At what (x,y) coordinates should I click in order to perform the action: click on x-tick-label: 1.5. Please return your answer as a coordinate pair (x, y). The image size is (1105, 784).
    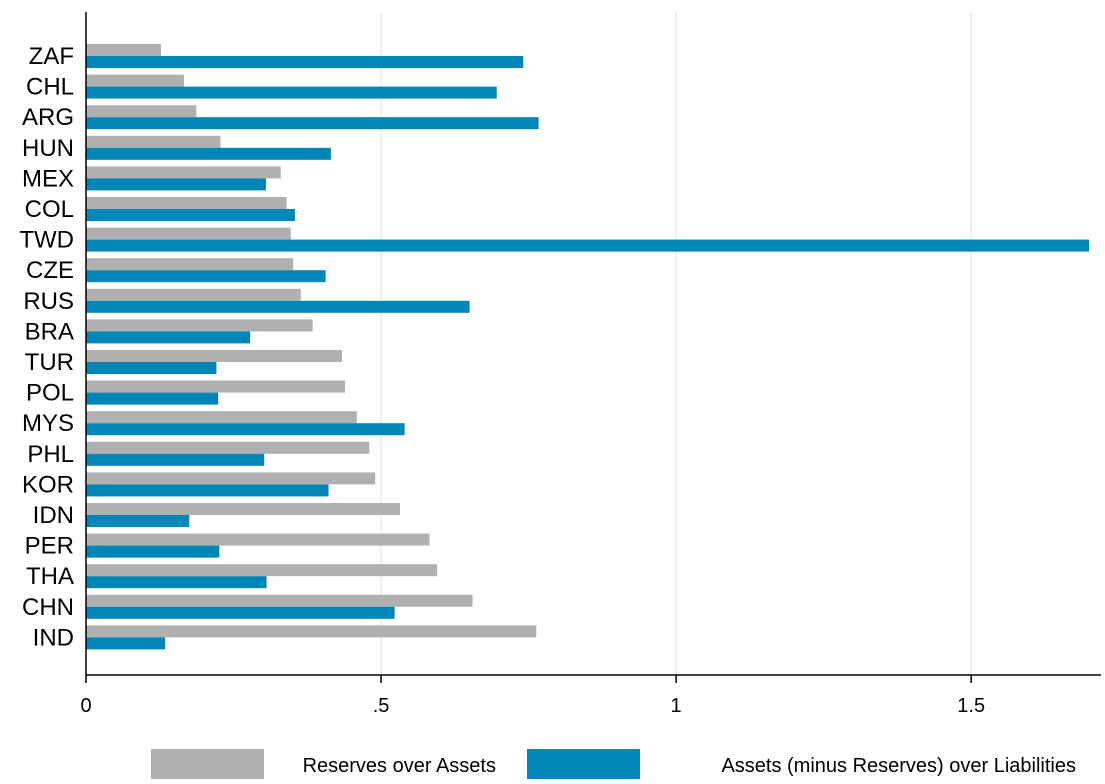
    Looking at the image, I should click on (971, 706).